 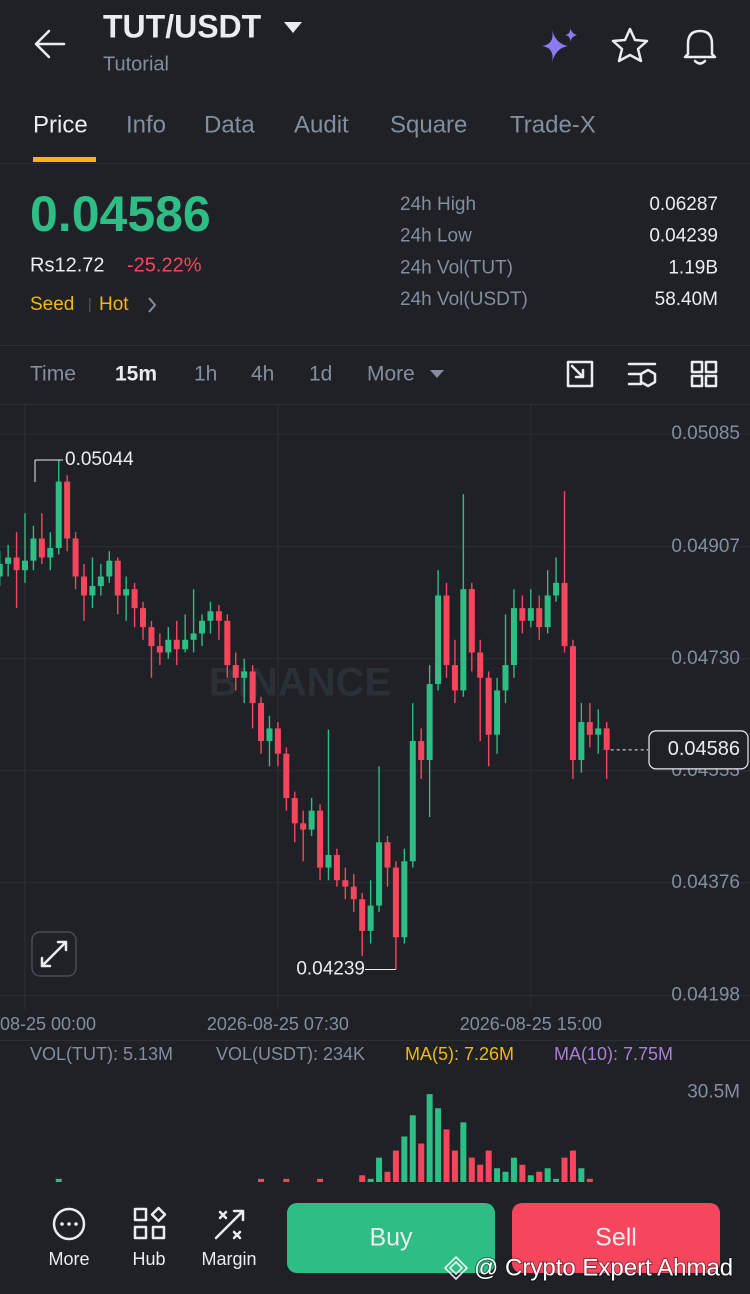 I want to click on tab: Price, so click(x=60, y=124).